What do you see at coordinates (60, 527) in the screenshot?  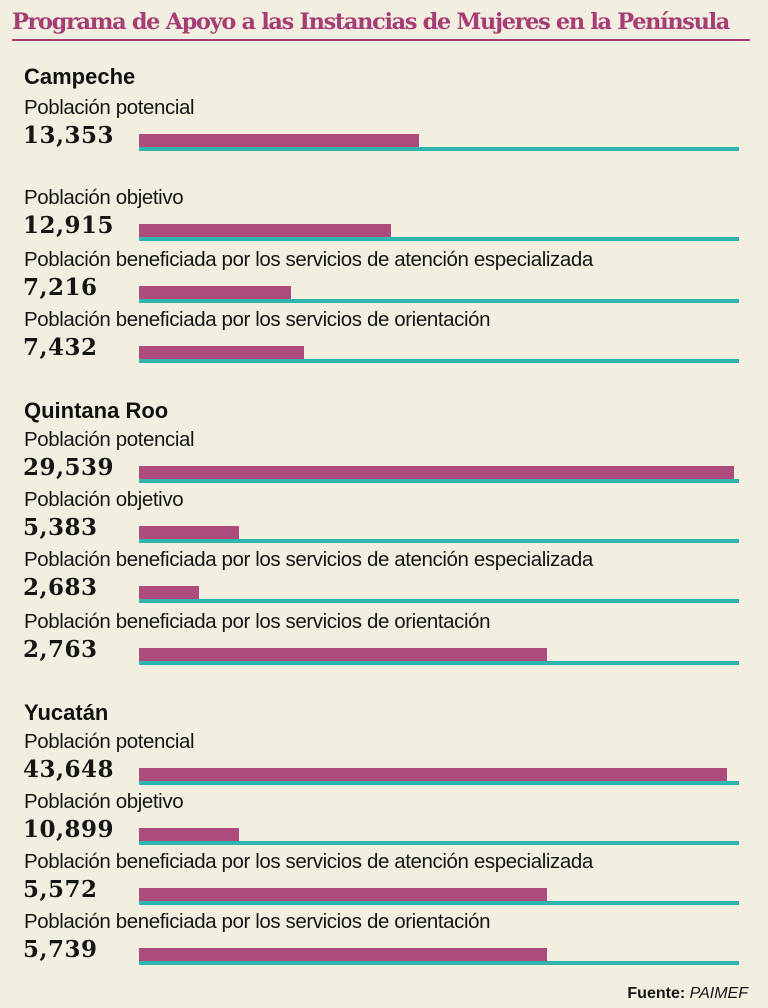 I see `metric-value: 5,383` at bounding box center [60, 527].